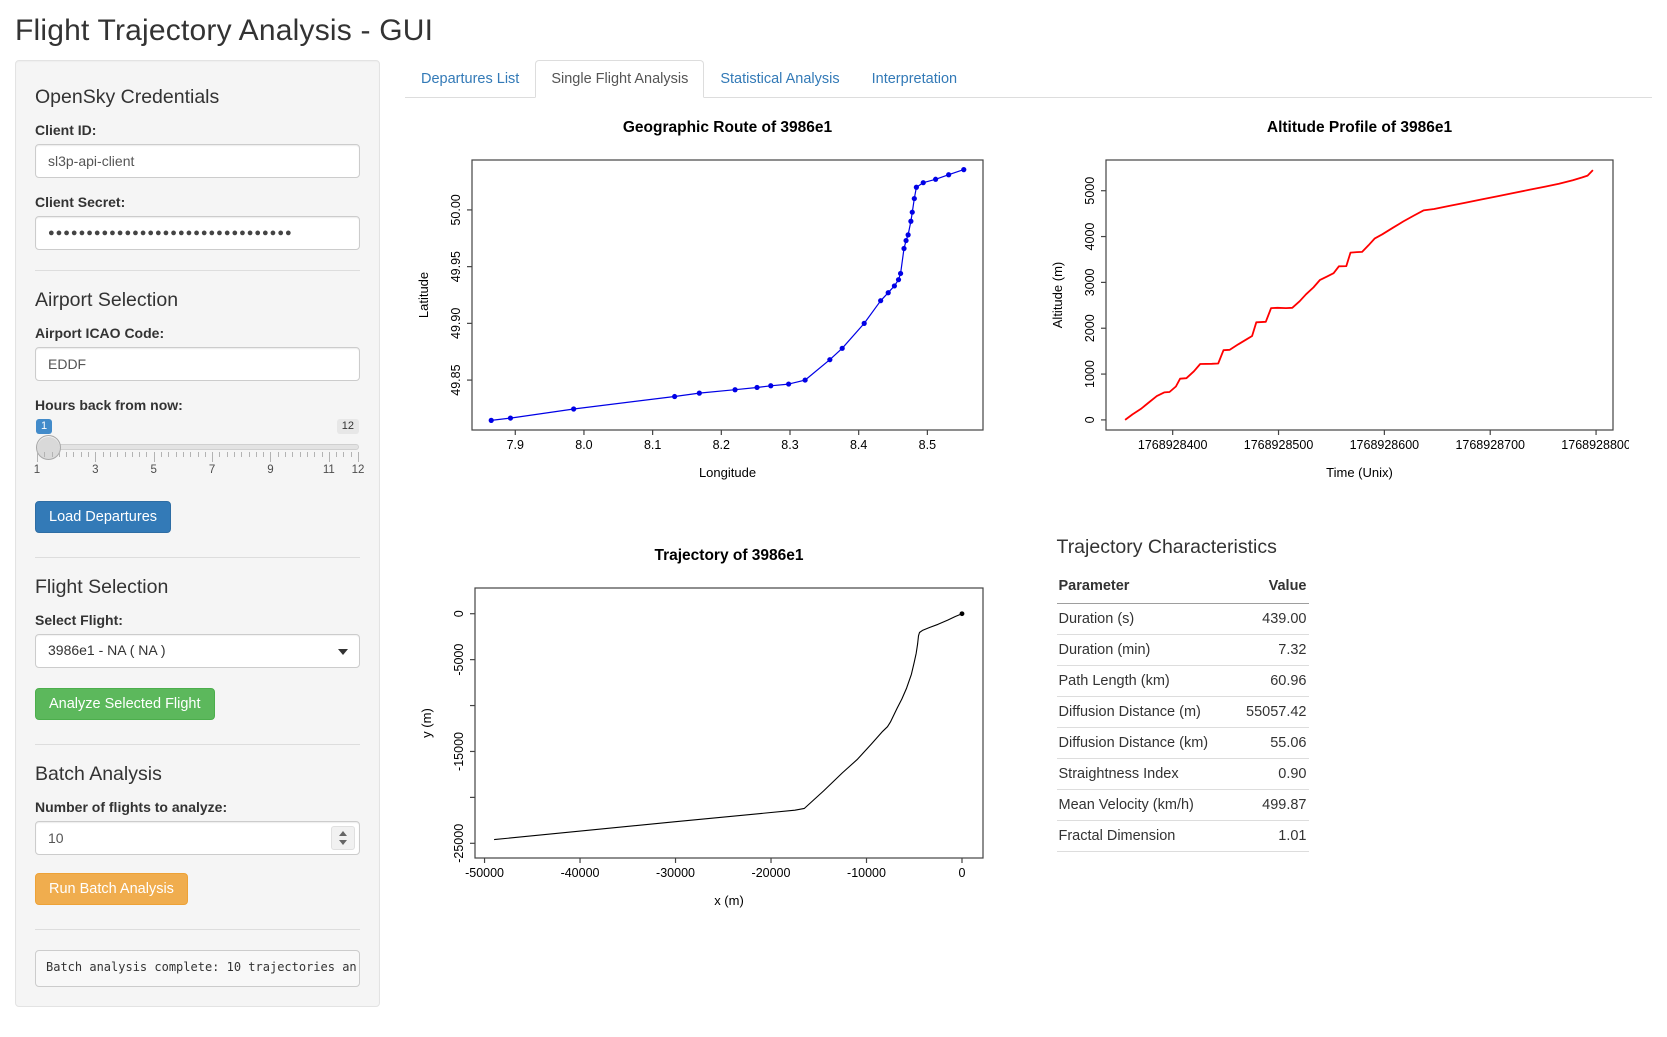 Image resolution: width=1667 pixels, height=1037 pixels. I want to click on col-value: Value, so click(1271, 588).